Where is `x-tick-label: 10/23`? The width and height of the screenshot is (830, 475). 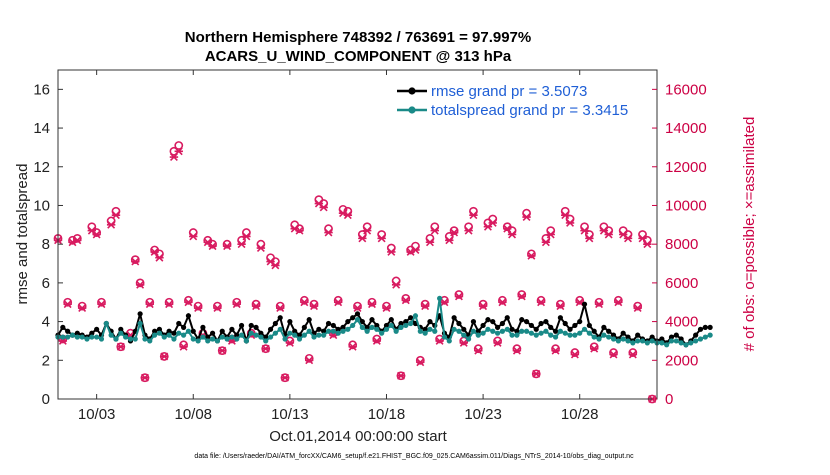
x-tick-label: 10/23 is located at coordinates (483, 414).